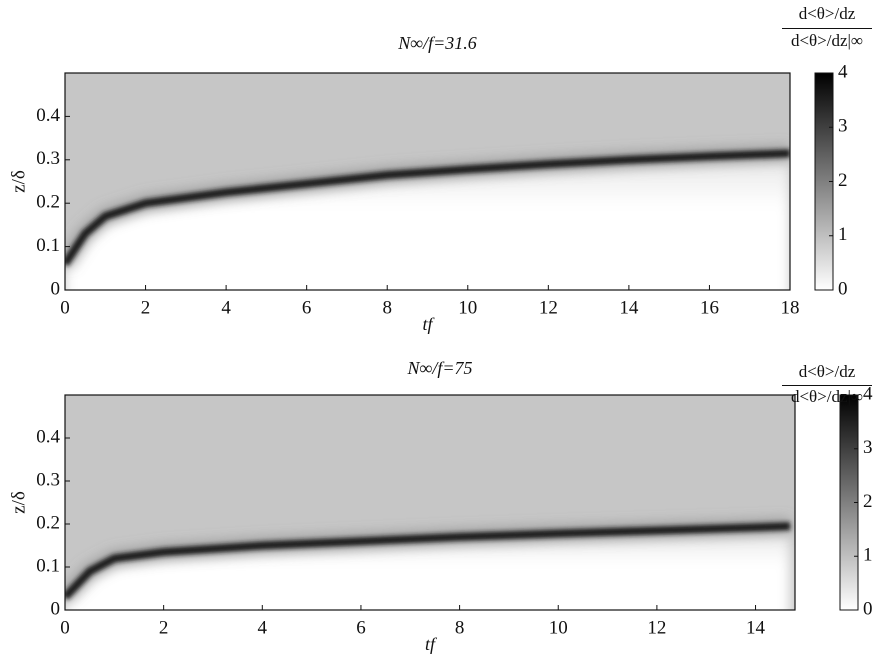 The height and width of the screenshot is (661, 877). Describe the element at coordinates (428, 571) in the screenshot. I see `low-gradient-region` at that location.